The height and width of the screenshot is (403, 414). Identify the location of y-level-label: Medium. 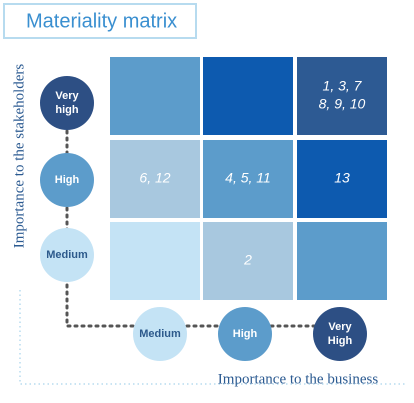
(67, 255).